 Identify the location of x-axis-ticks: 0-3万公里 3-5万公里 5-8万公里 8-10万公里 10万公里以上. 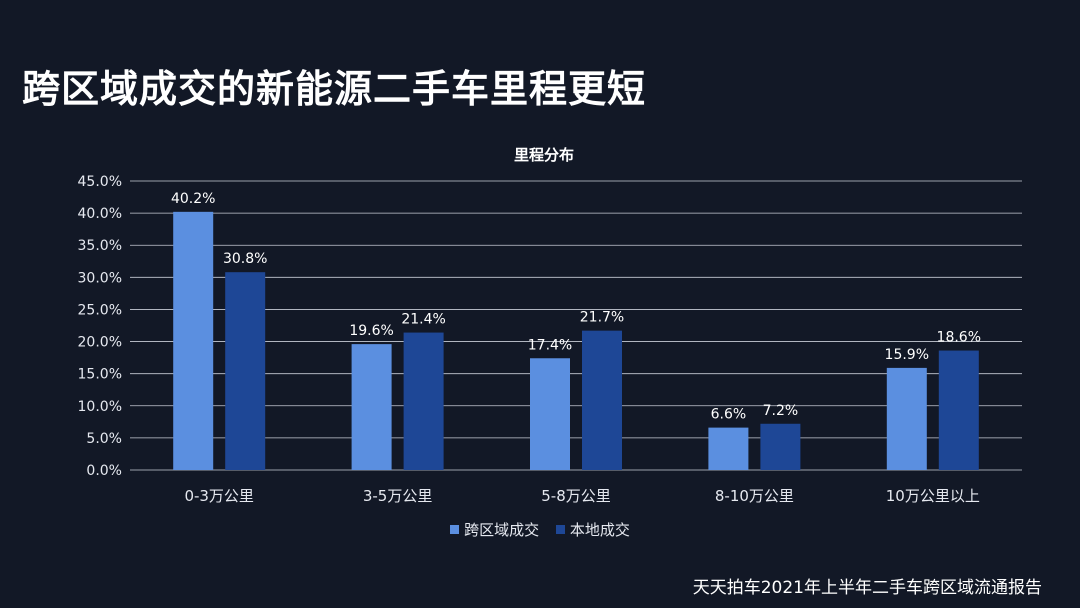
(581, 496).